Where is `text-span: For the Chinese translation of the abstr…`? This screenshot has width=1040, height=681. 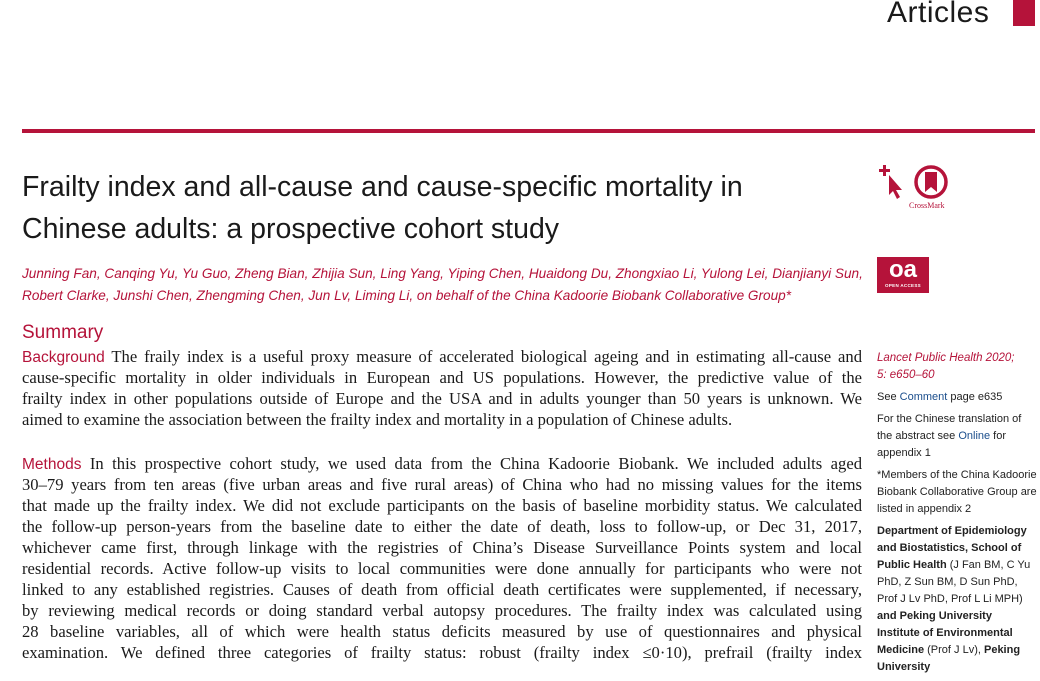
text-span: For the Chinese translation of the abstr… is located at coordinates (949, 427).